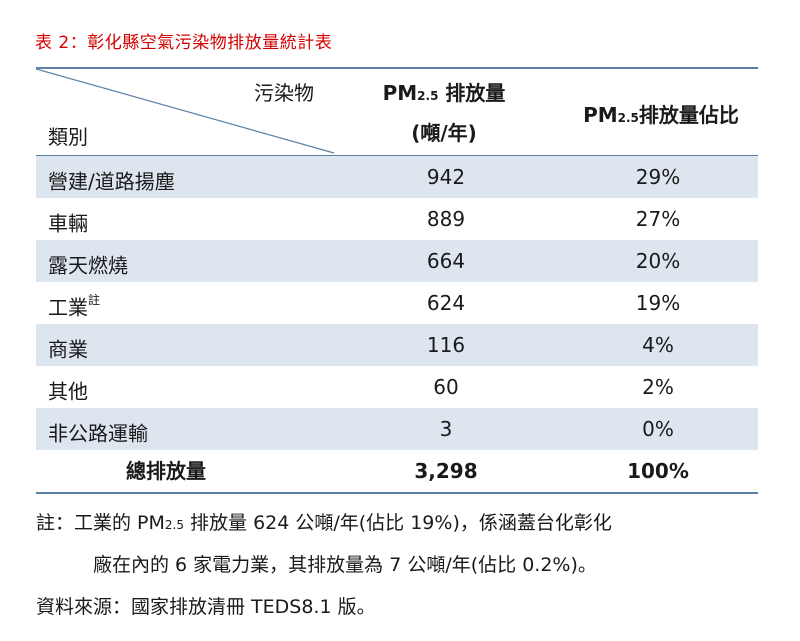 This screenshot has height=641, width=800. What do you see at coordinates (600, 115) in the screenshot?
I see `header-share-pm: PM` at bounding box center [600, 115].